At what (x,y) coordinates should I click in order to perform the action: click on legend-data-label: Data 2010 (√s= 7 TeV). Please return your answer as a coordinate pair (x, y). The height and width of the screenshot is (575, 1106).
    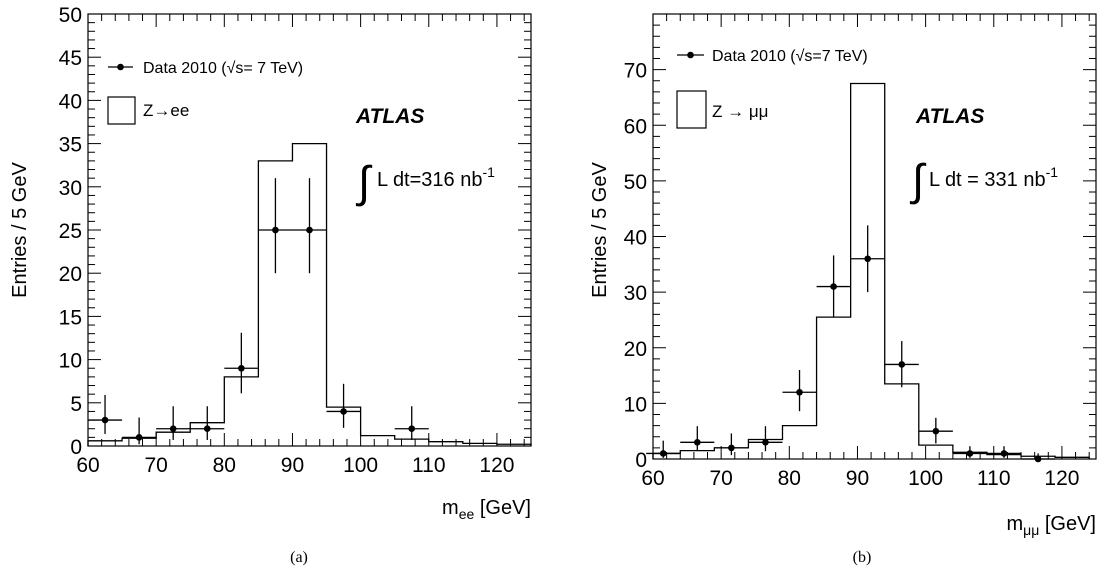
    Looking at the image, I should click on (223, 68).